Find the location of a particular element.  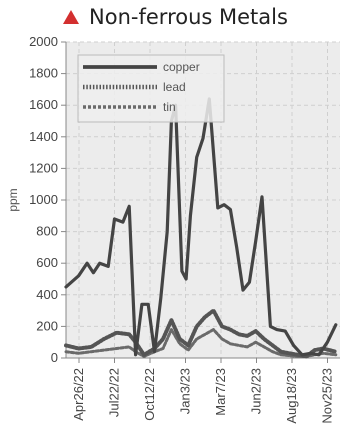

y-tick-label: 2000 is located at coordinates (43, 41).